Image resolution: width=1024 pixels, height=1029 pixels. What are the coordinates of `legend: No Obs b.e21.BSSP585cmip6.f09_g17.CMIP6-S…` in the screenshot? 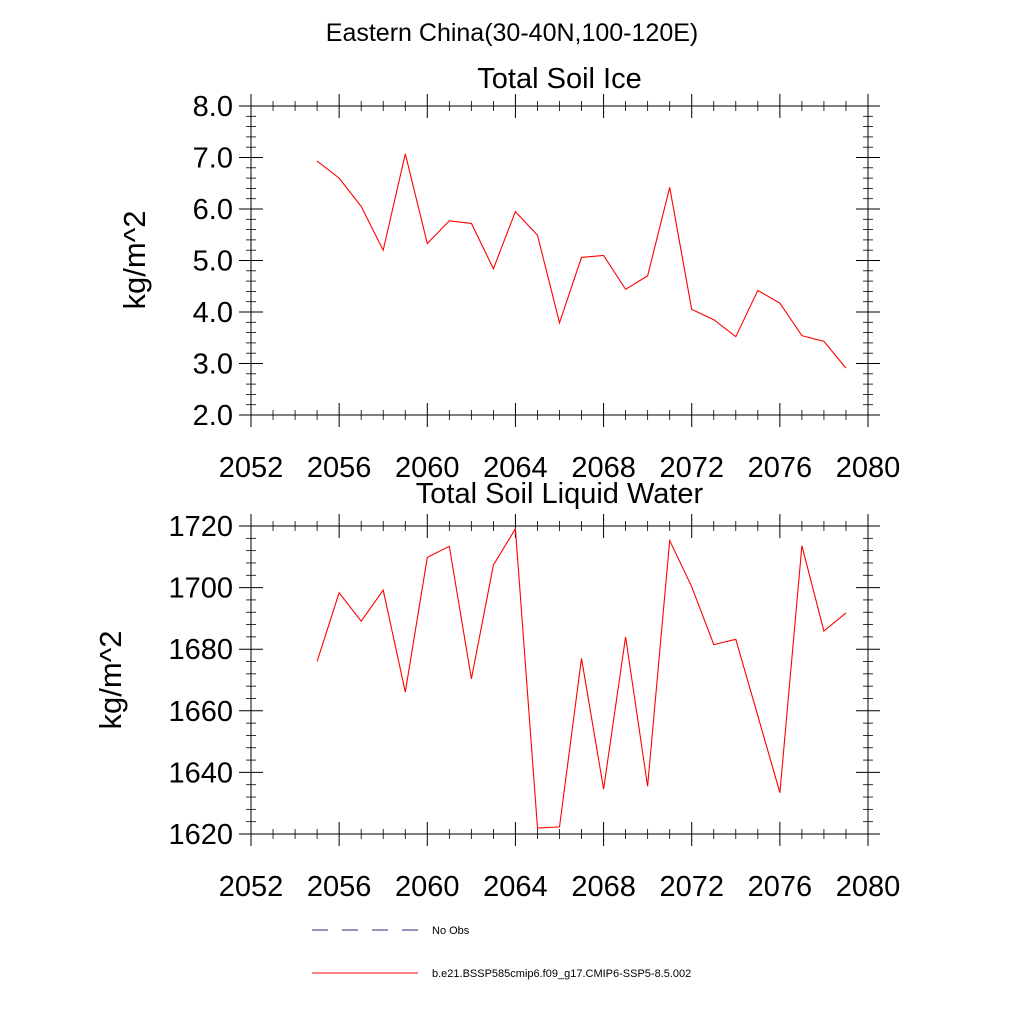 It's located at (501, 952).